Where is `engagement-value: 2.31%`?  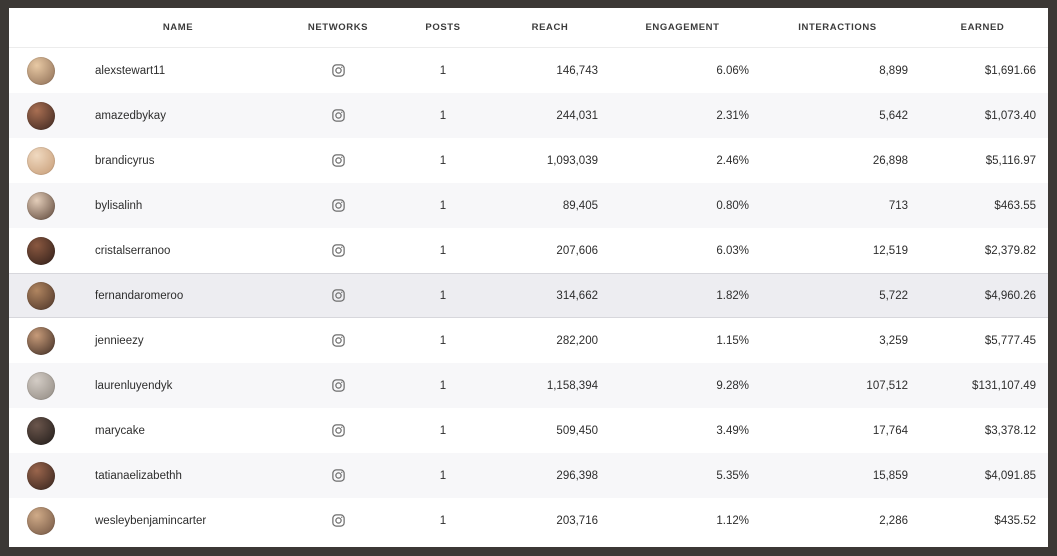 engagement-value: 2.31% is located at coordinates (732, 115).